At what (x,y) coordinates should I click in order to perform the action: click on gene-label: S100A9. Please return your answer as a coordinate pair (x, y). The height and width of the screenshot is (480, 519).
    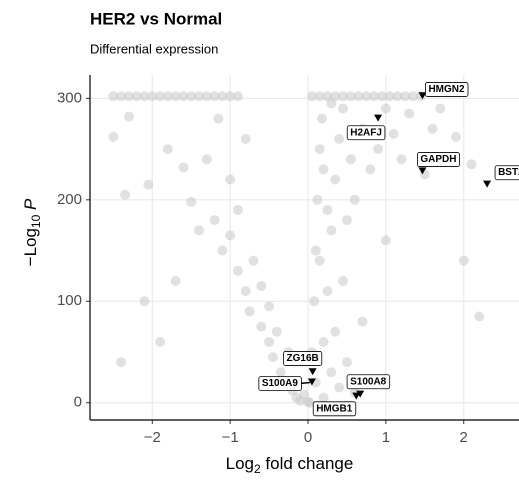
    Looking at the image, I should click on (280, 383).